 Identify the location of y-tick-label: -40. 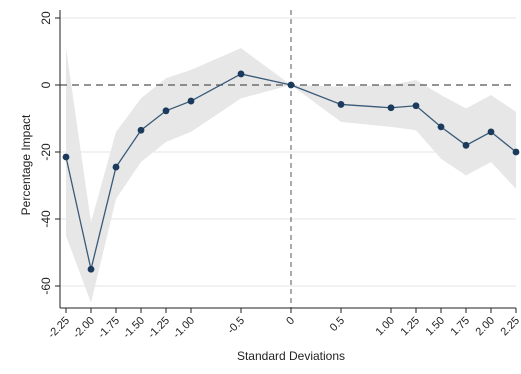
(46, 219).